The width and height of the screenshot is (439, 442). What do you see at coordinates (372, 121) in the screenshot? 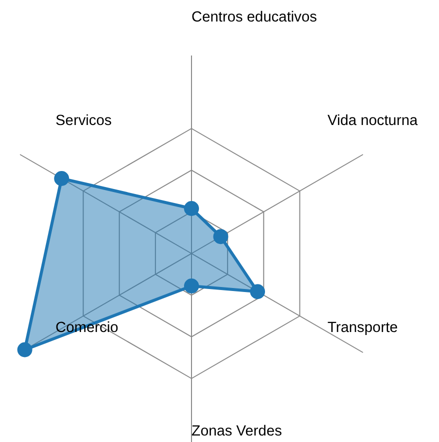
I see `spoke-label: Vida nocturna` at bounding box center [372, 121].